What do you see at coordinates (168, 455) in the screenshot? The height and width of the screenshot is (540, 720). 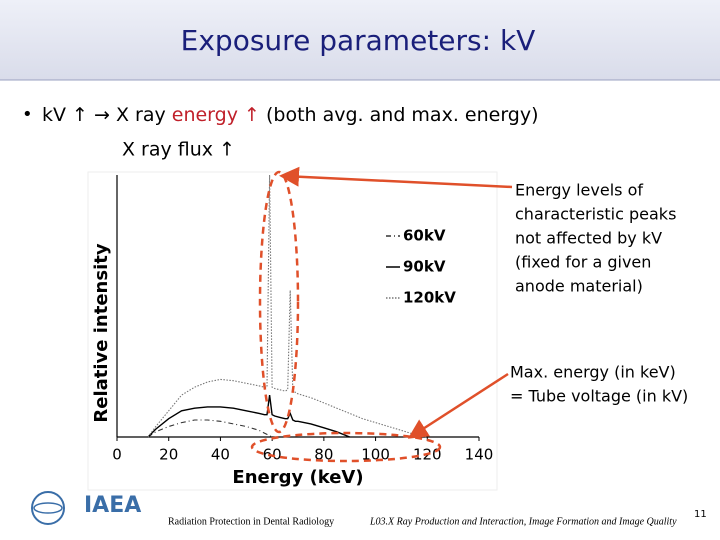 I see `x-tick-label: 20` at bounding box center [168, 455].